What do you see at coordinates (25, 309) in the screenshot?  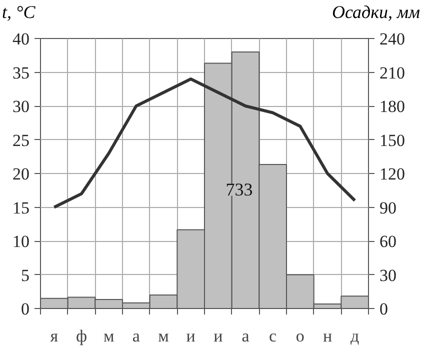 I see `y-tick-label: 0` at bounding box center [25, 309].